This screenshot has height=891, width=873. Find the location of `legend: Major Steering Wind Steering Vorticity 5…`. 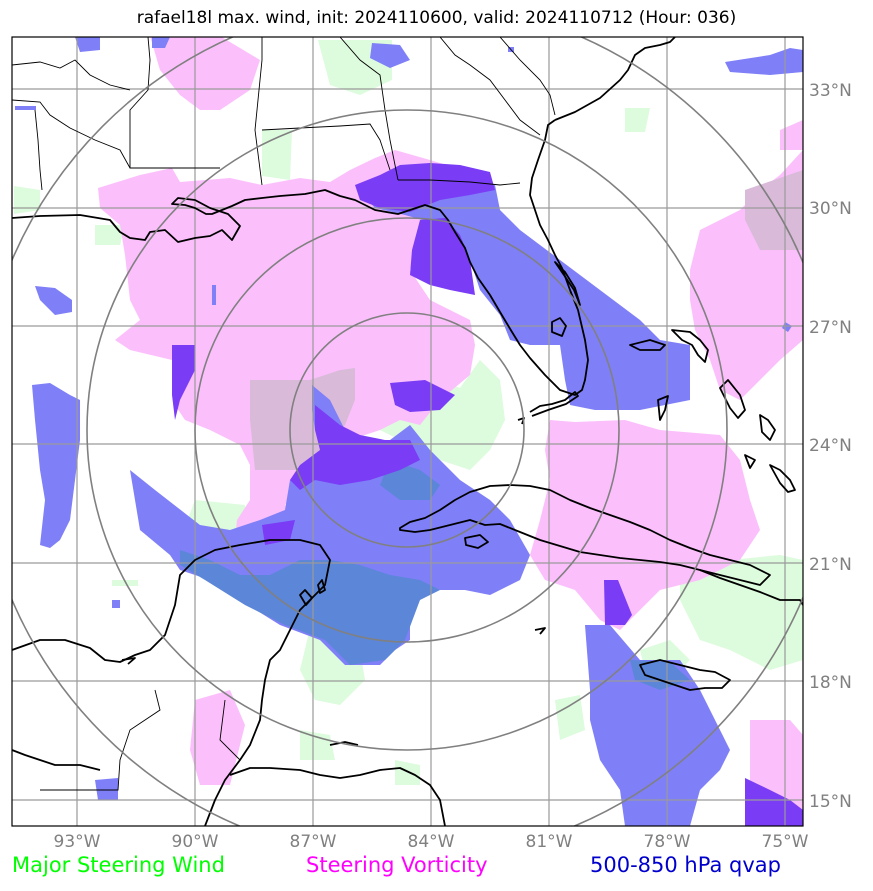

legend: Major Steering Wind Steering Vorticity 5… is located at coordinates (436, 869).